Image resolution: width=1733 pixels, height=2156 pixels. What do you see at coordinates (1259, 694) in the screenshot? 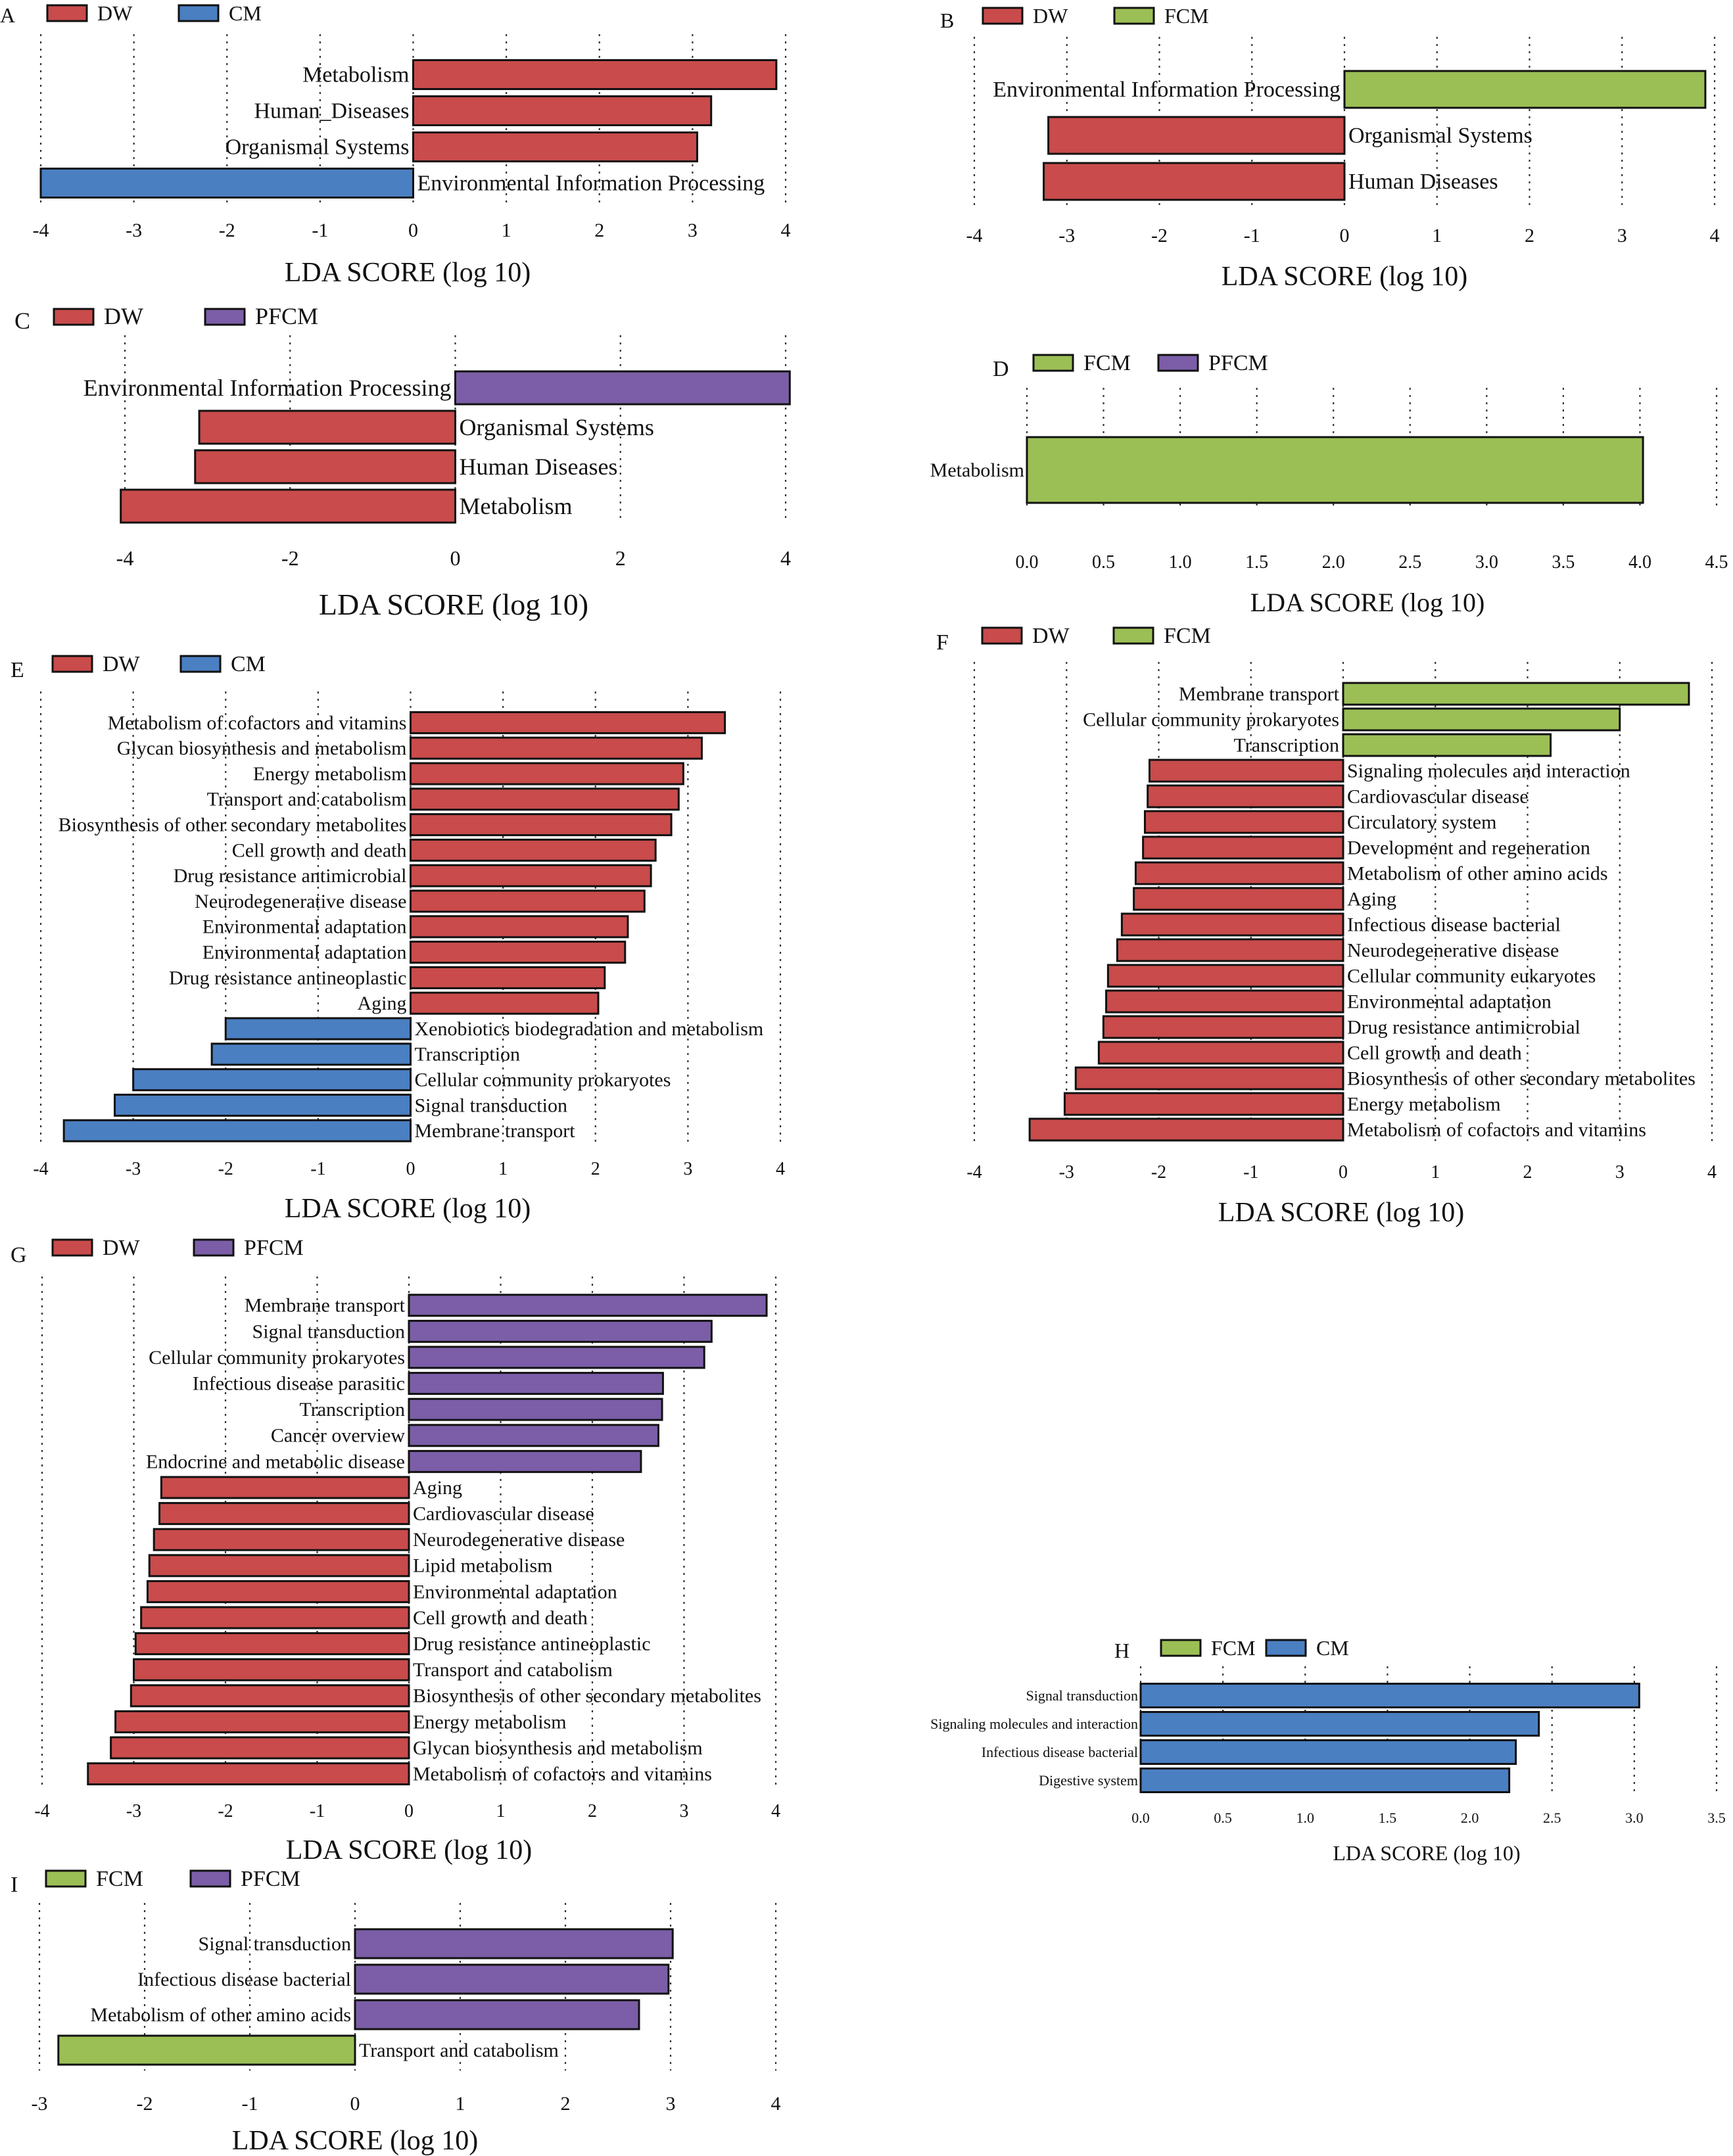
I see `bar-label: Membrane transport` at bounding box center [1259, 694].